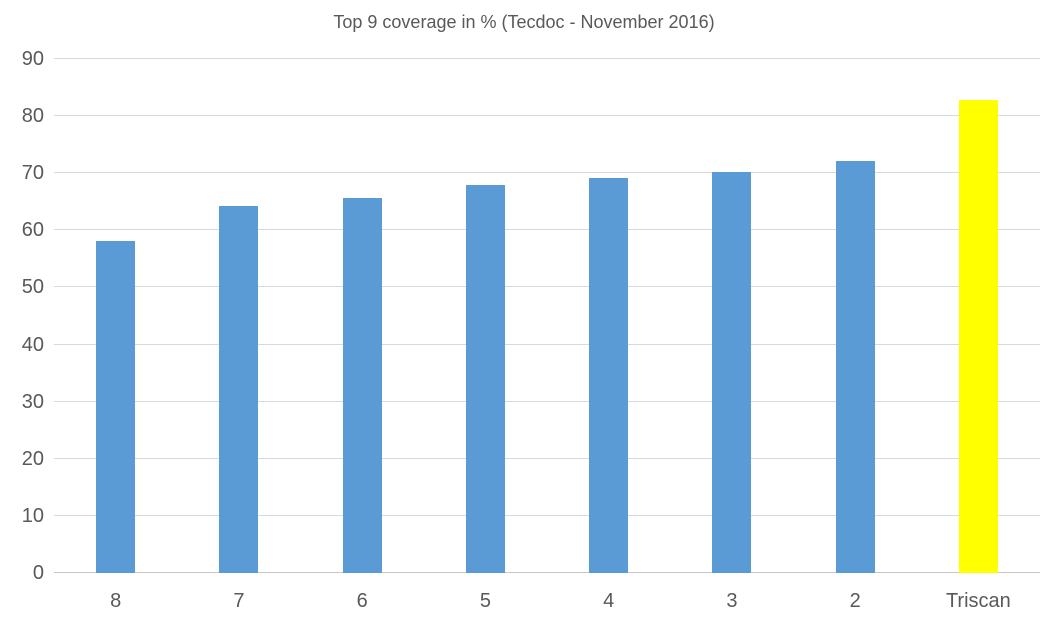 This screenshot has height=626, width=1048. What do you see at coordinates (32, 344) in the screenshot?
I see `y-tick-label-40: 40` at bounding box center [32, 344].